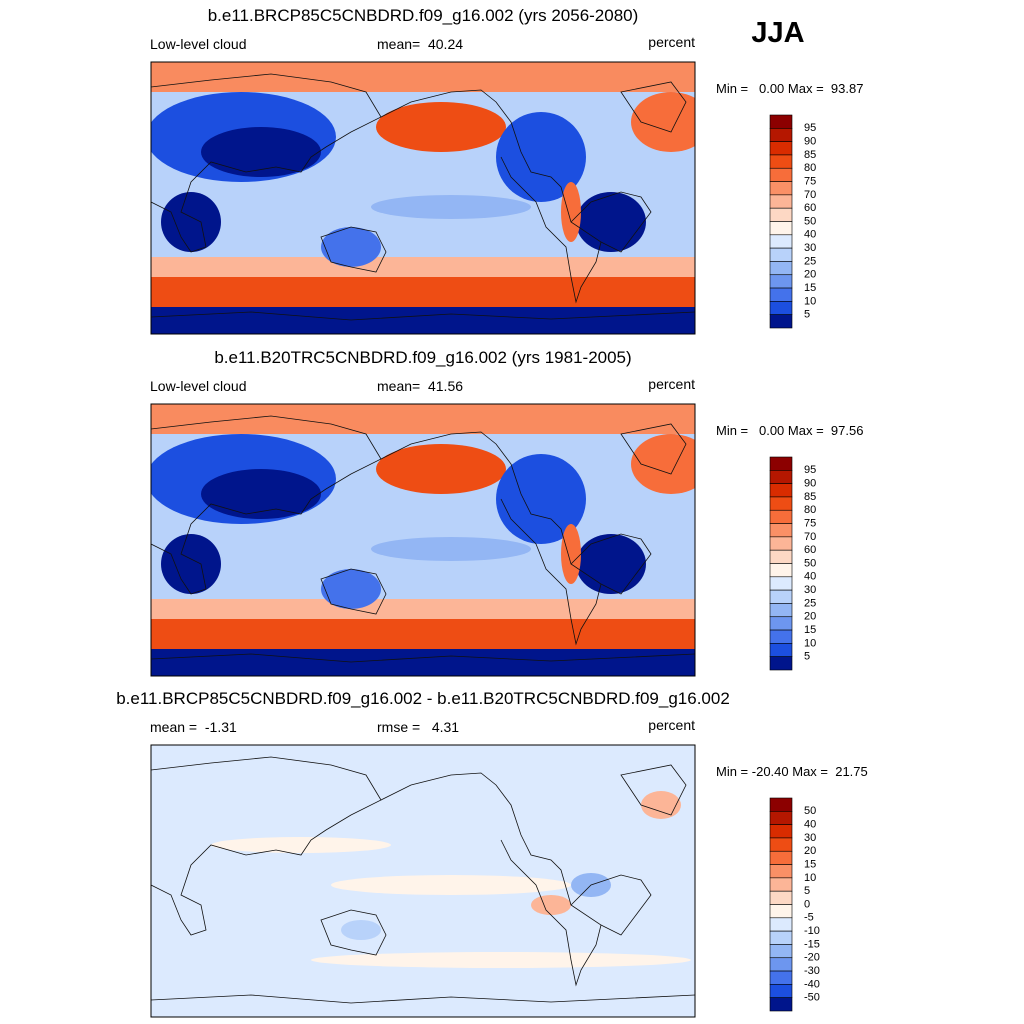  I want to click on colorbar-label: -20, so click(812, 958).